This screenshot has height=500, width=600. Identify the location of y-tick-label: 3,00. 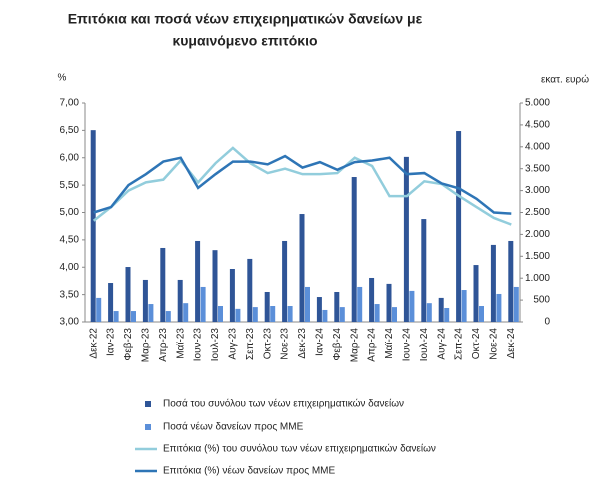
(70, 322).